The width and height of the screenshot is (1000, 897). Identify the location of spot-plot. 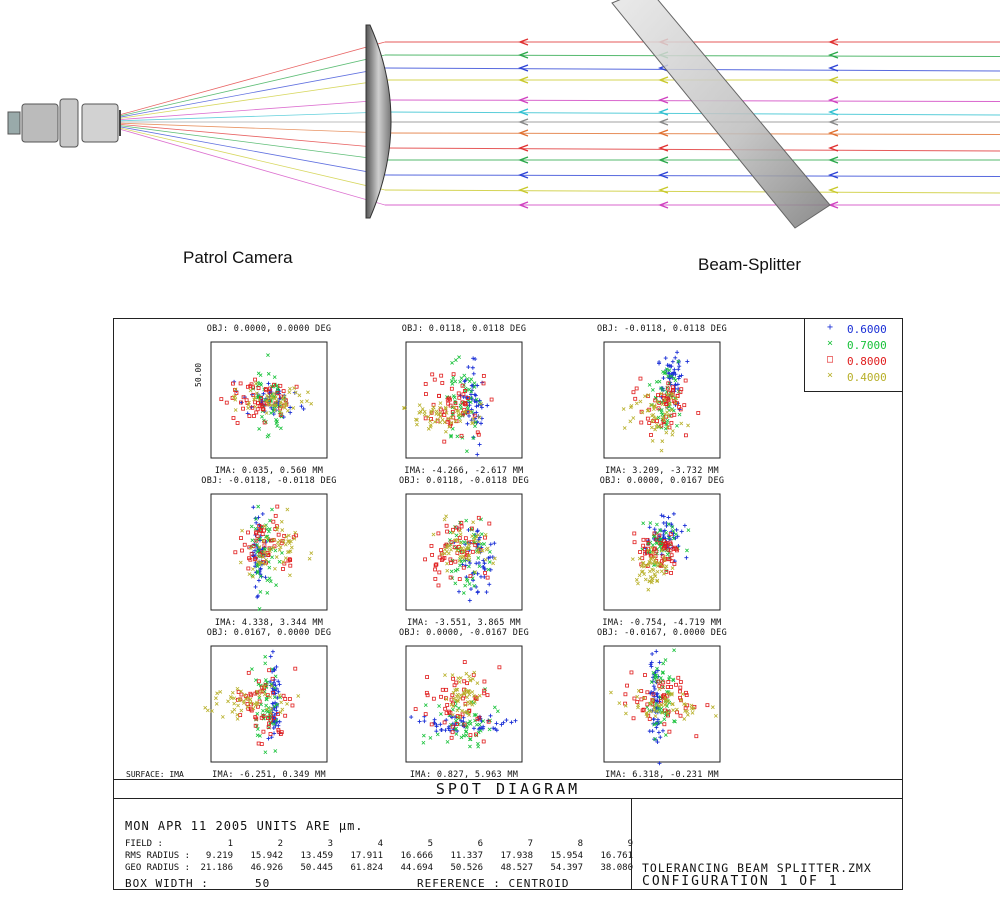
(462, 400).